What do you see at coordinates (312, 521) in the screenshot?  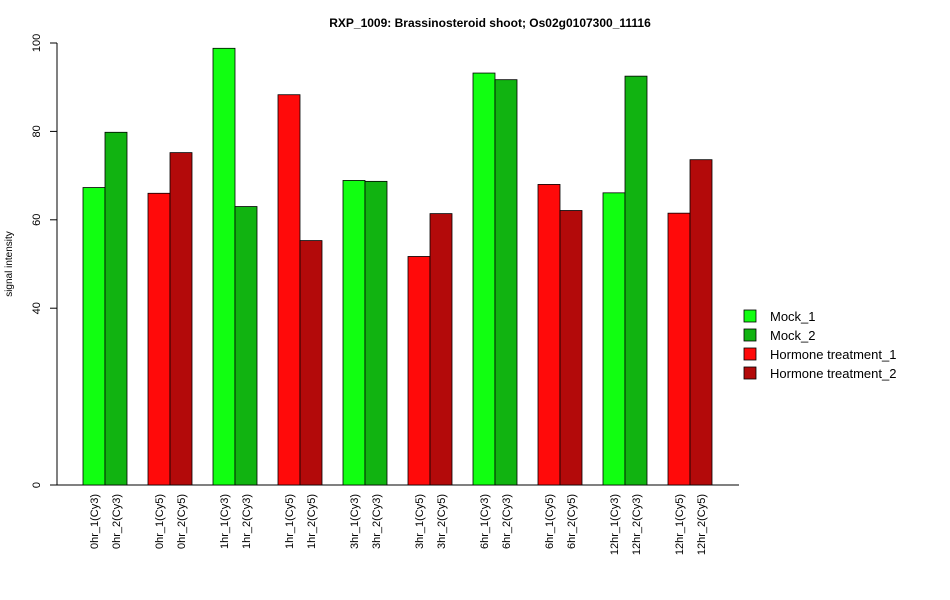 I see `x-tick-label: 1hr_2(Cy5)` at bounding box center [312, 521].